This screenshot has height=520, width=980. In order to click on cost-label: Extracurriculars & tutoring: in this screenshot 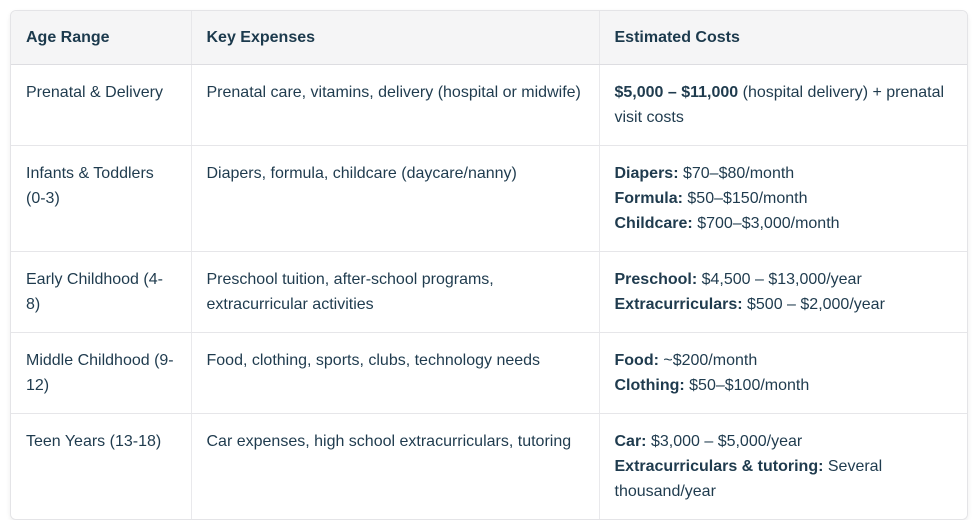, I will do `click(719, 466)`.